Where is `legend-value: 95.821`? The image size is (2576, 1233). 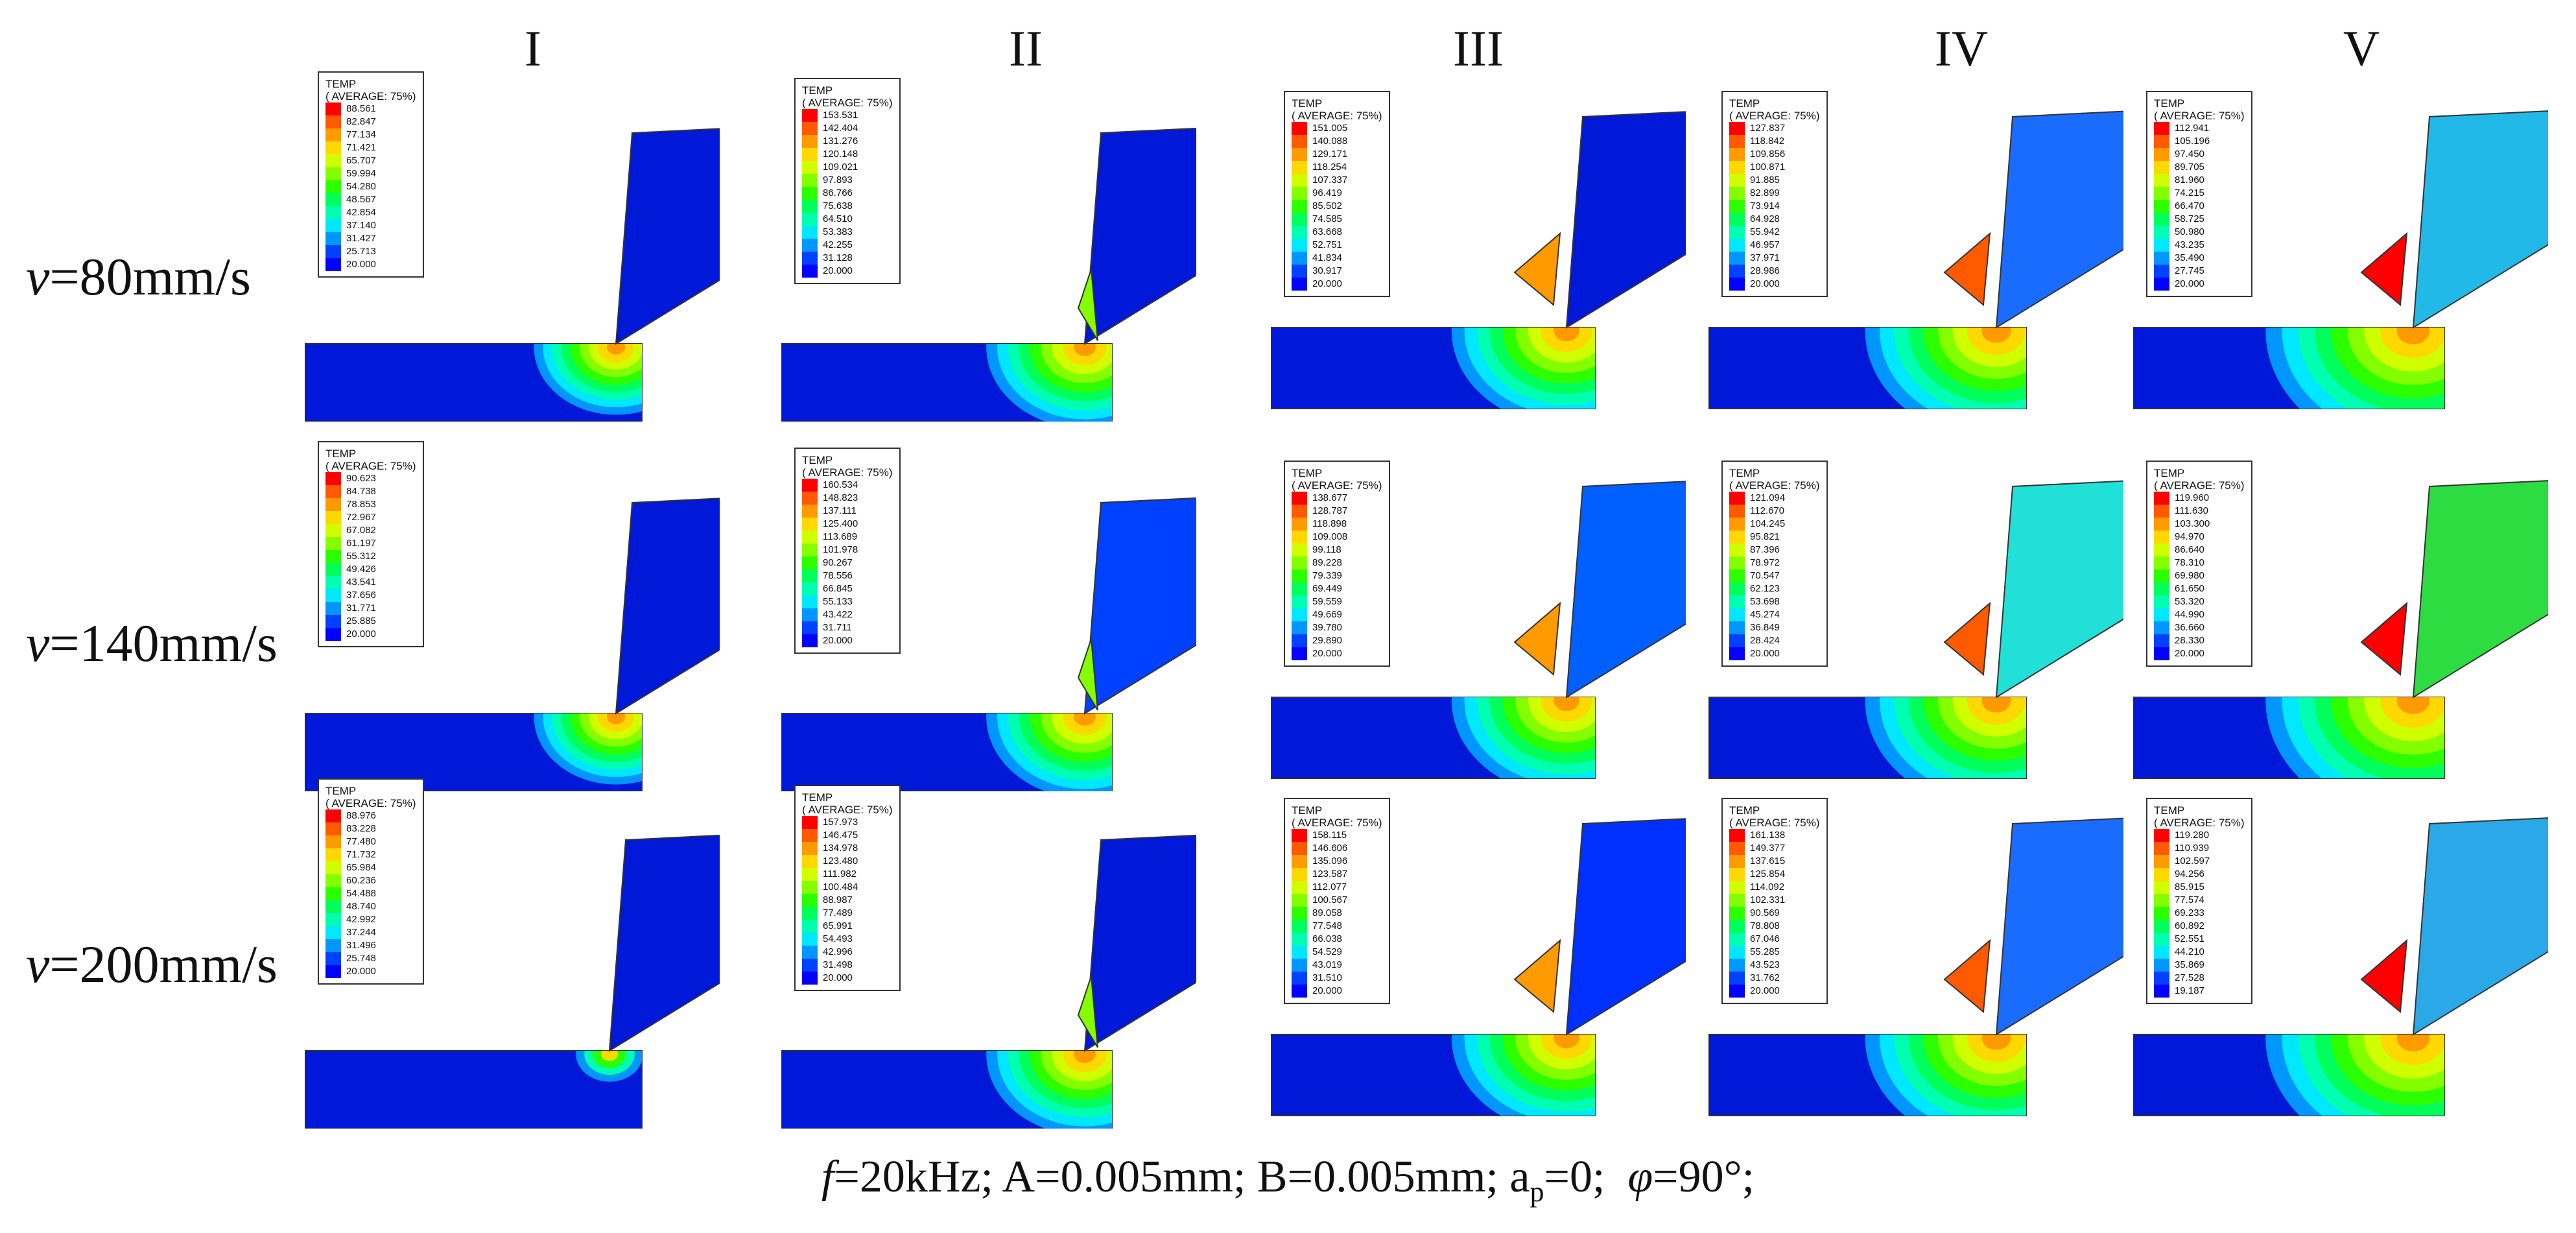
legend-value: 95.821 is located at coordinates (1765, 536).